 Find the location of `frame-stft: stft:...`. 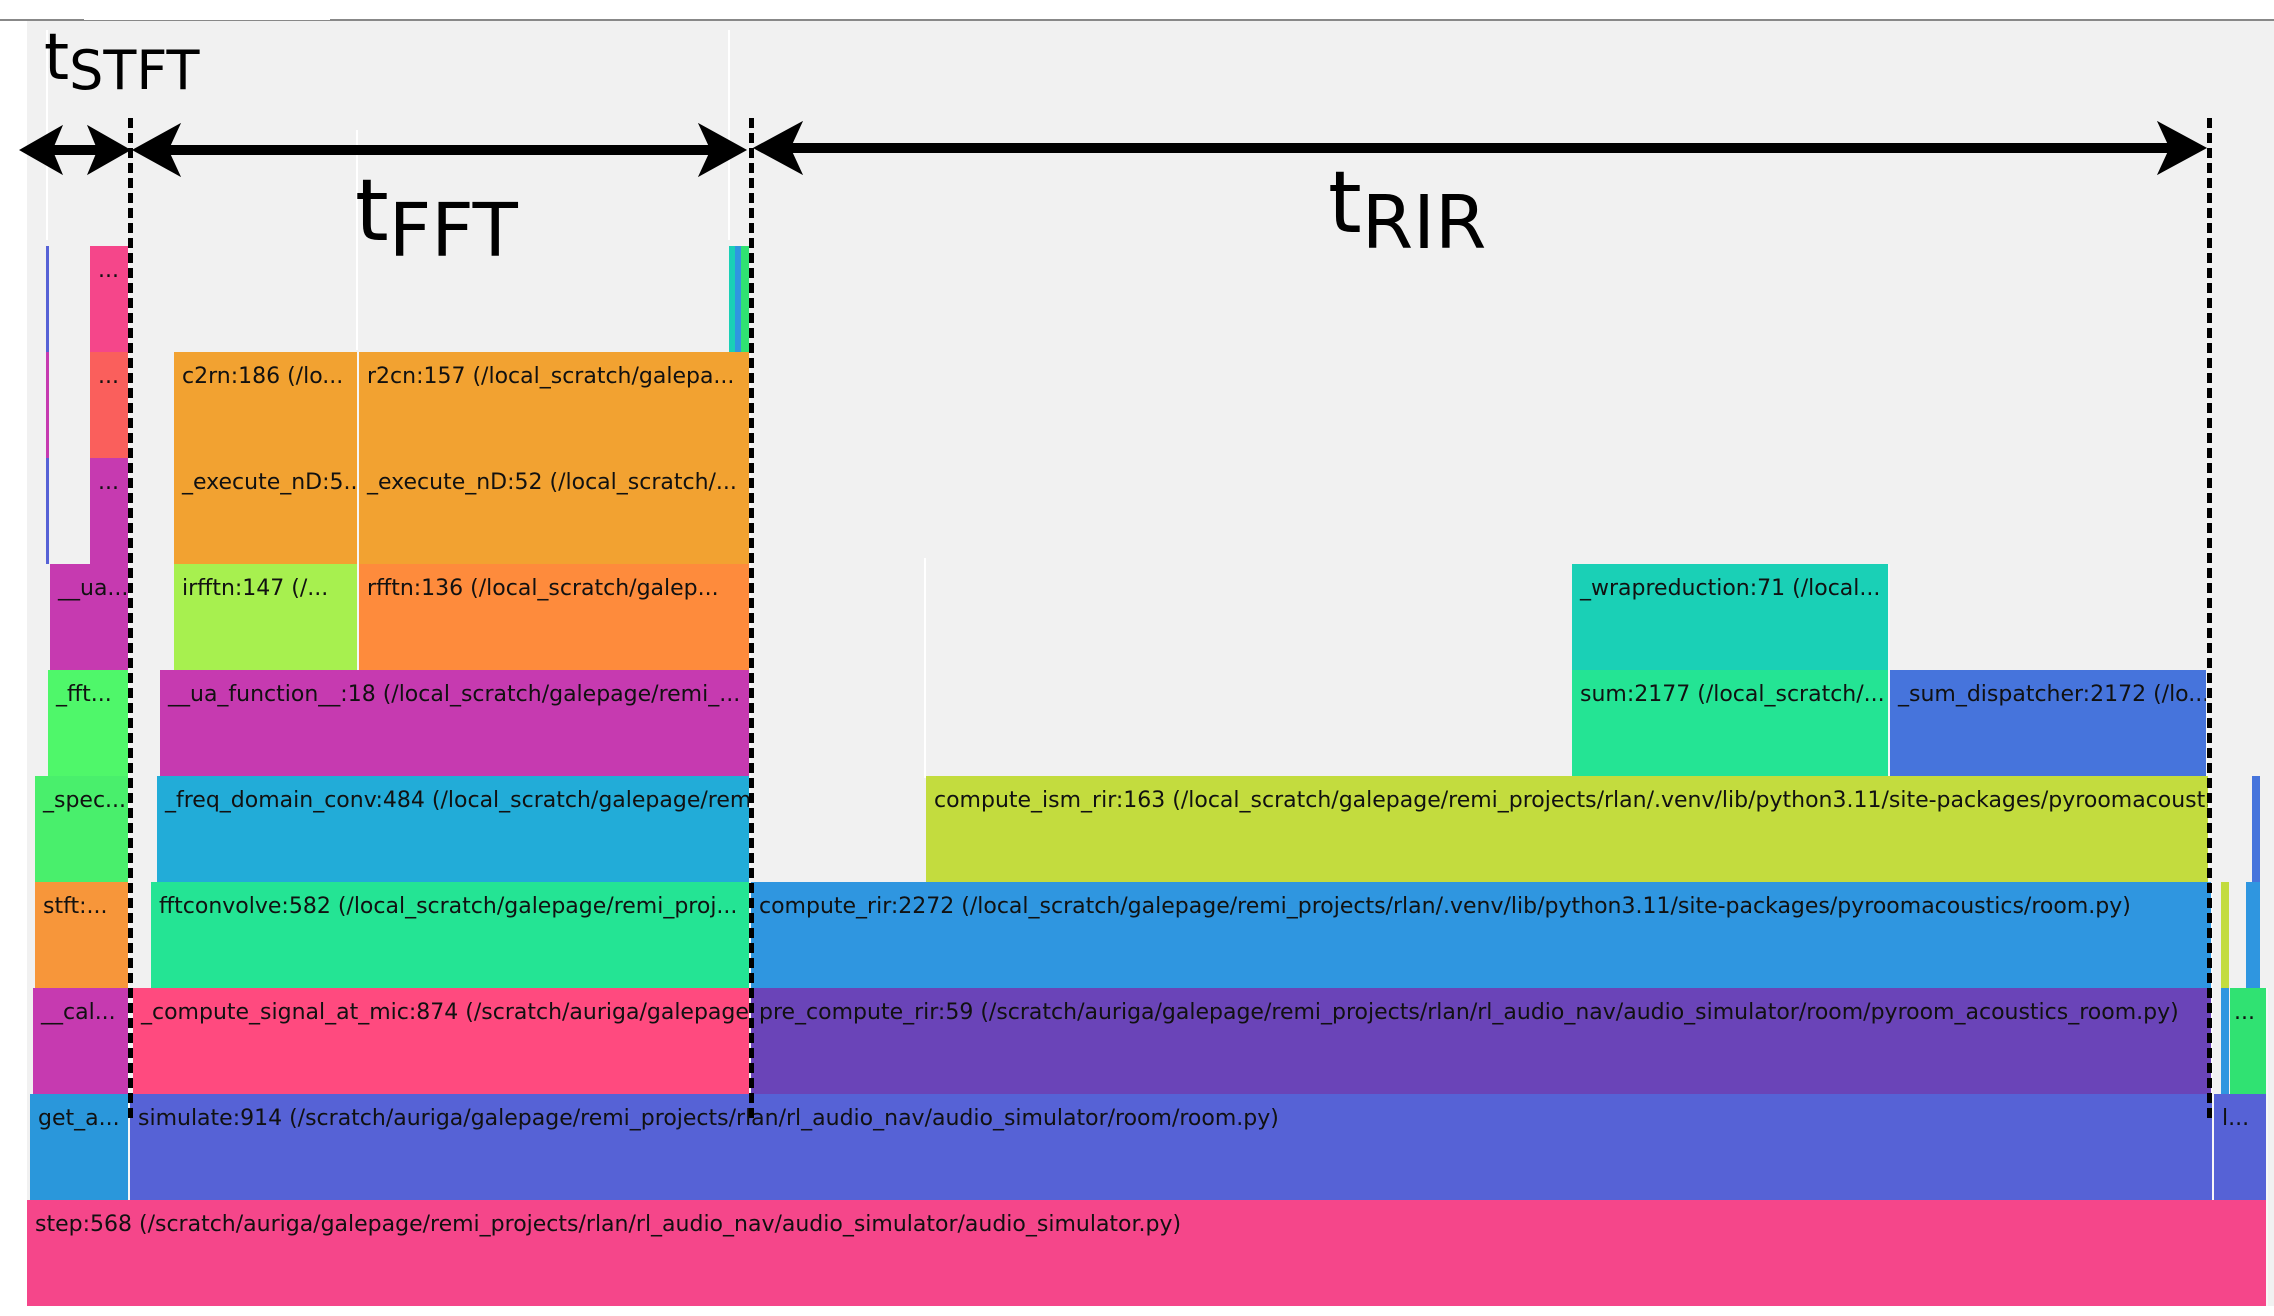

frame-stft: stft:... is located at coordinates (82, 935).